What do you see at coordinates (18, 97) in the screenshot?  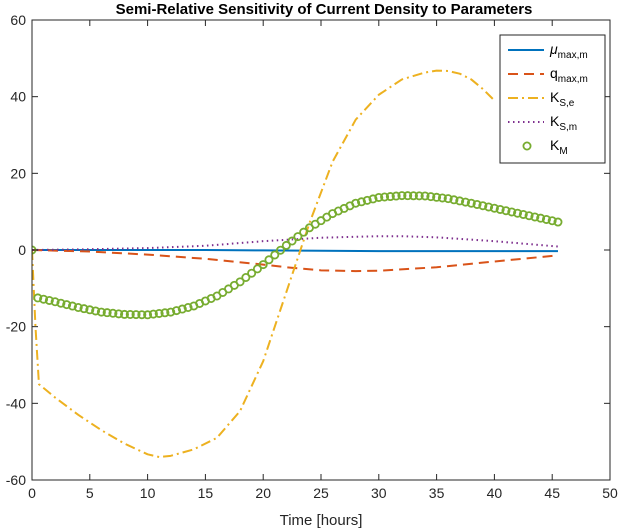 I see `y-tick-label: 40` at bounding box center [18, 97].